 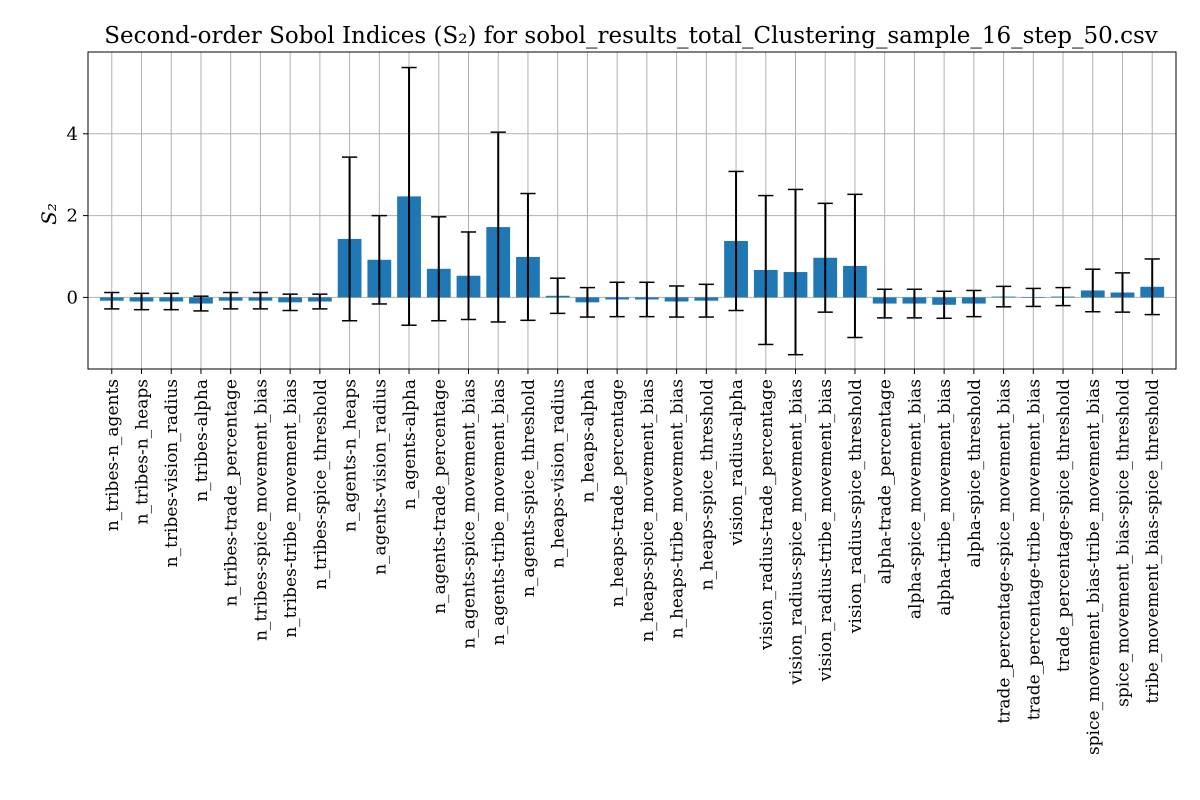 I want to click on x-tick-label: n_tribes-spice_threshold, so click(x=321, y=484).